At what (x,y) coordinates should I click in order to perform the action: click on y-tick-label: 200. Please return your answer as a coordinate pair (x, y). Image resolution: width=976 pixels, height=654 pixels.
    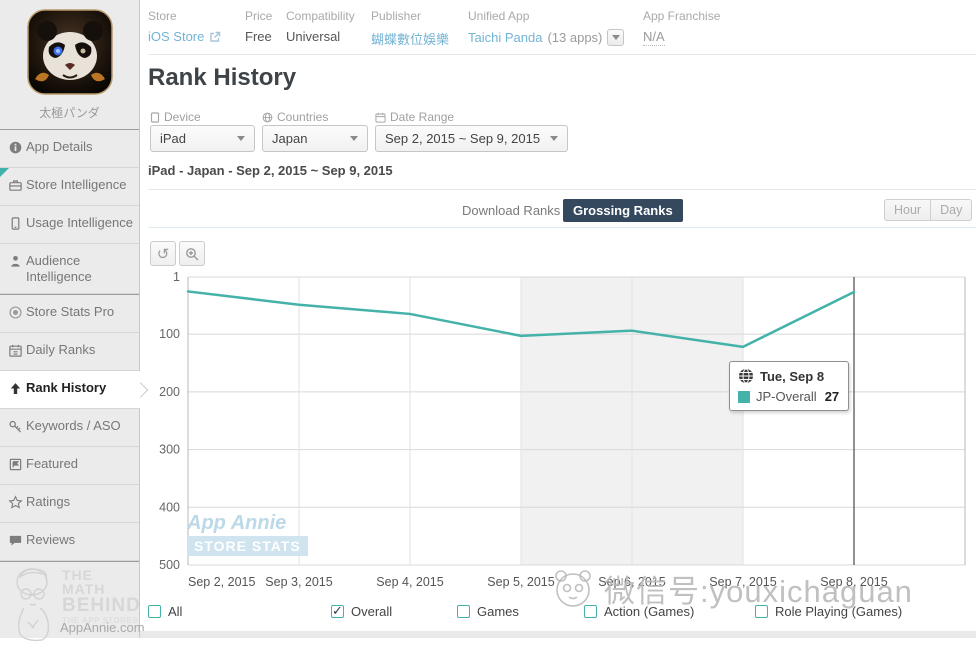
    Looking at the image, I should click on (169, 392).